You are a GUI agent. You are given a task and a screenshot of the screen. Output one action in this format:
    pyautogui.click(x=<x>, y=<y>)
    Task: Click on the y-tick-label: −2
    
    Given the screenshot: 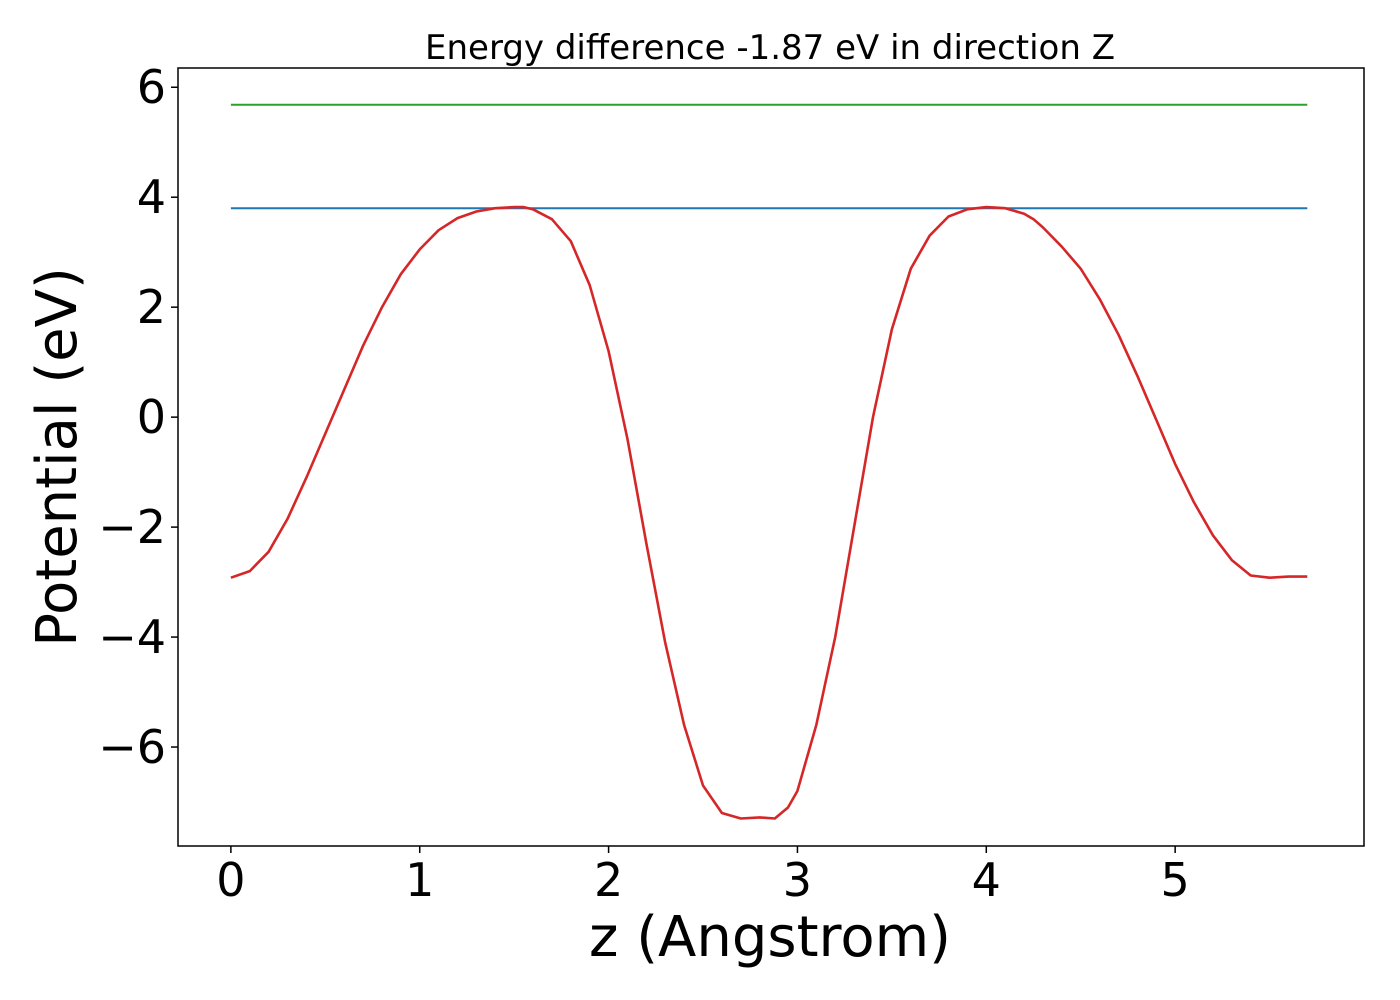 What is the action you would take?
    pyautogui.click(x=132, y=527)
    